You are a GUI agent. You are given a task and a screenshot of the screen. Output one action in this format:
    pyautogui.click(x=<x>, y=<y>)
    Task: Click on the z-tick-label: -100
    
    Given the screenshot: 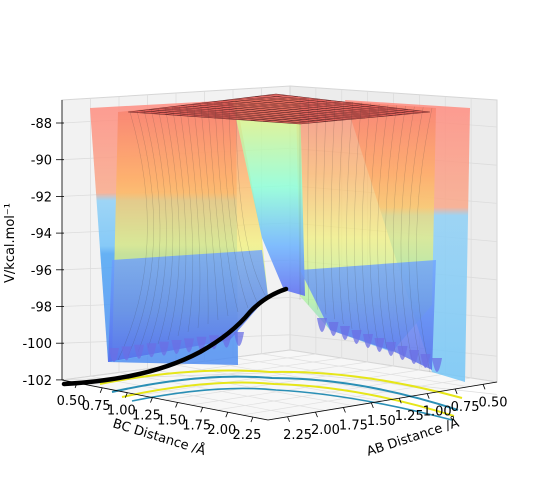 What is the action you would take?
    pyautogui.click(x=37, y=344)
    